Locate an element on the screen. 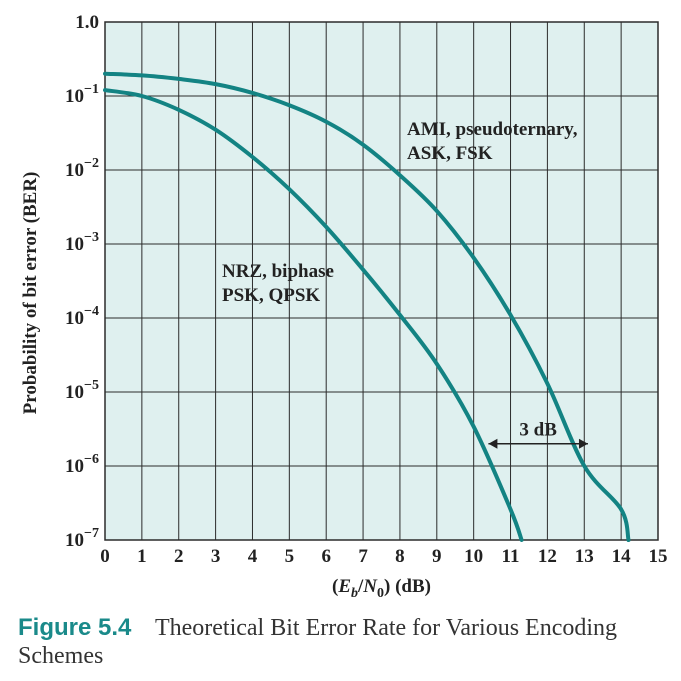 The image size is (681, 681). figure-number: Figure 5.4 is located at coordinates (75, 627).